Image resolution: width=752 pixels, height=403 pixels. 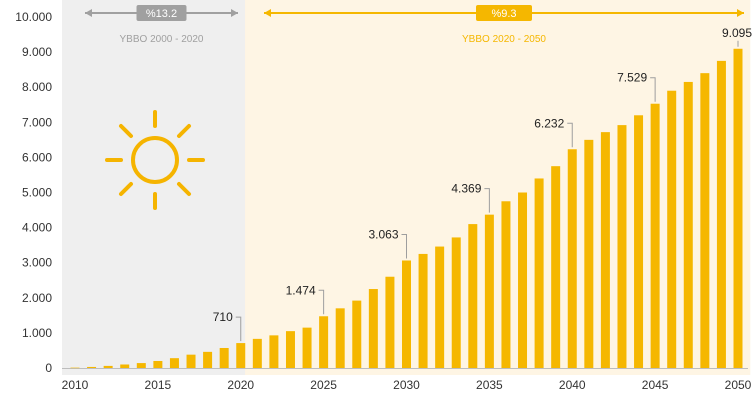 What do you see at coordinates (48, 368) in the screenshot?
I see `y-tick-label: 0` at bounding box center [48, 368].